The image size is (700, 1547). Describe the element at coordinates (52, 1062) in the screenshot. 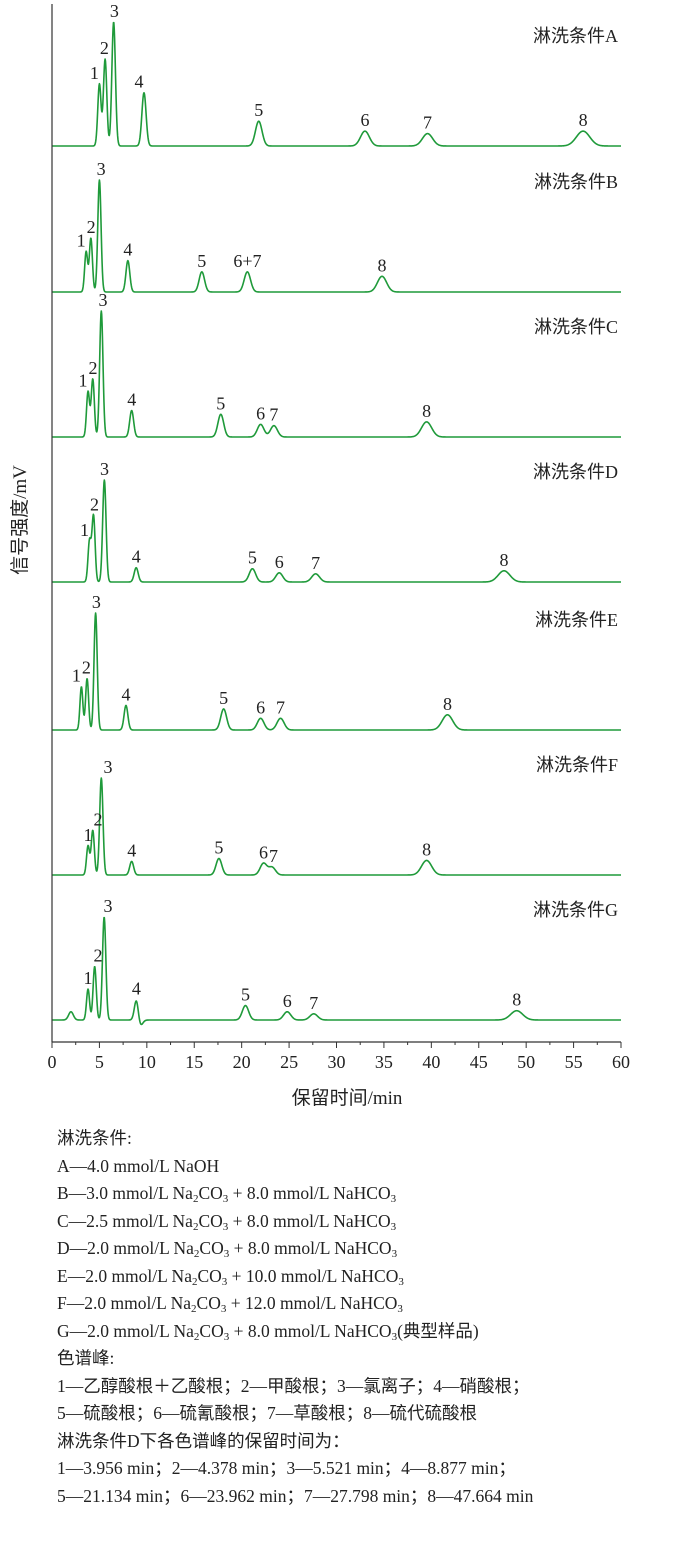

I see `x-tick-label: 0` at that location.